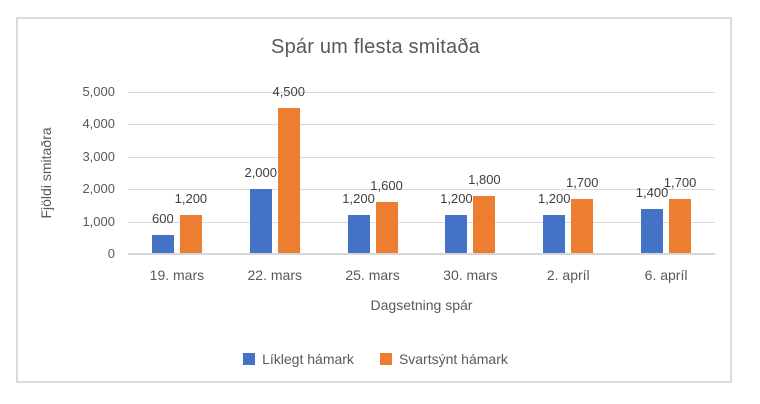  What do you see at coordinates (372, 275) in the screenshot?
I see `x-axis-tick-label: 25. mars` at bounding box center [372, 275].